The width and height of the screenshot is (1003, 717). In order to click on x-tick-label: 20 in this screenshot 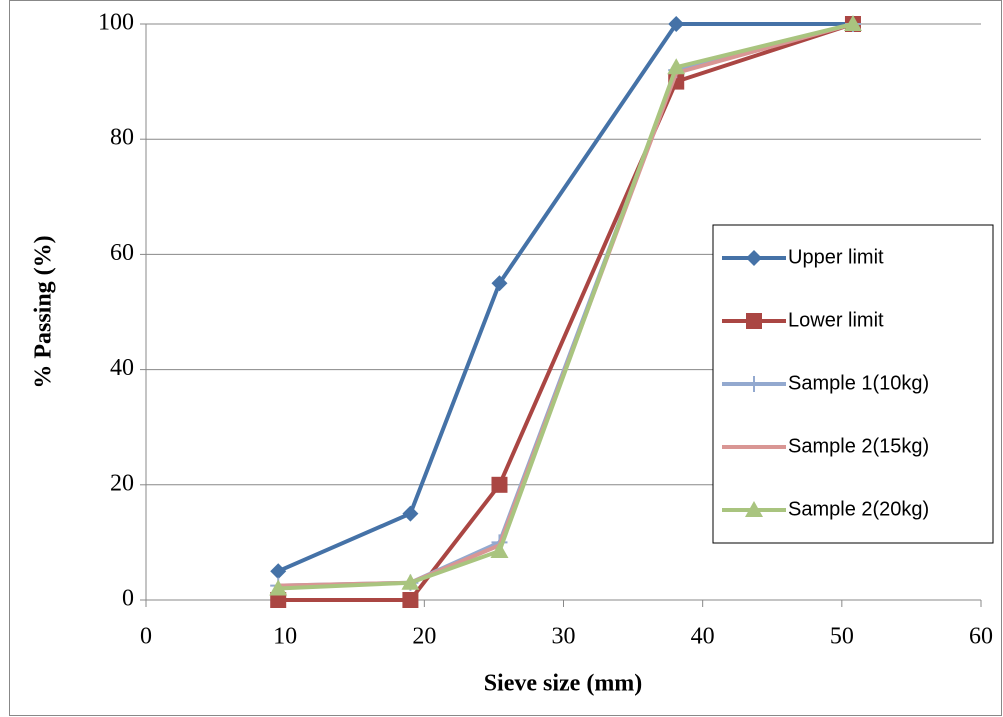, I will do `click(424, 637)`.